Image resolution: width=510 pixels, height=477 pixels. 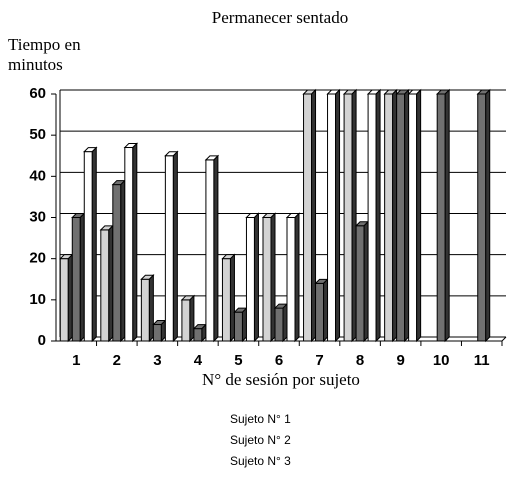 What do you see at coordinates (35, 64) in the screenshot?
I see `y-axis-label: minutos` at bounding box center [35, 64].